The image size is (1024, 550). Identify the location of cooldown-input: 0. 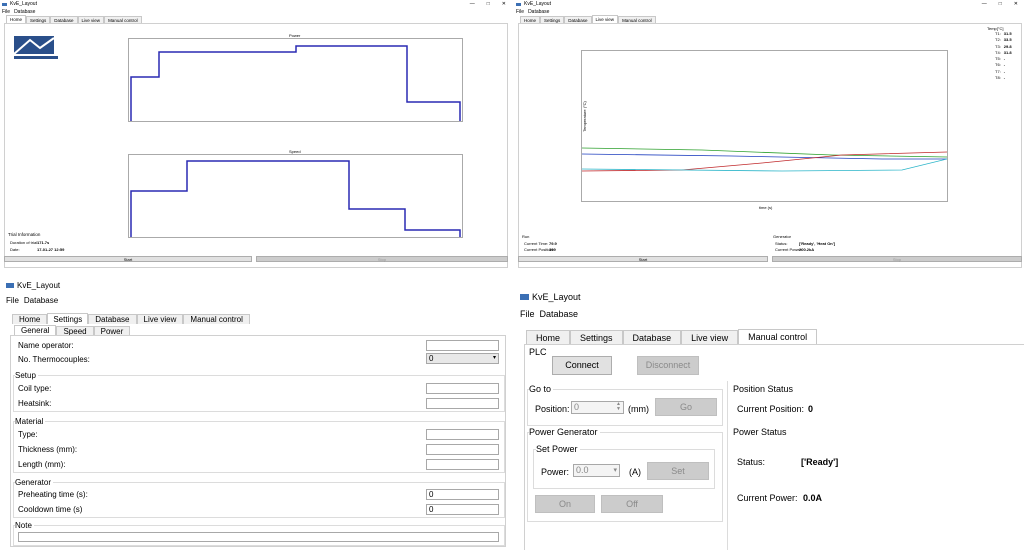
(462, 509).